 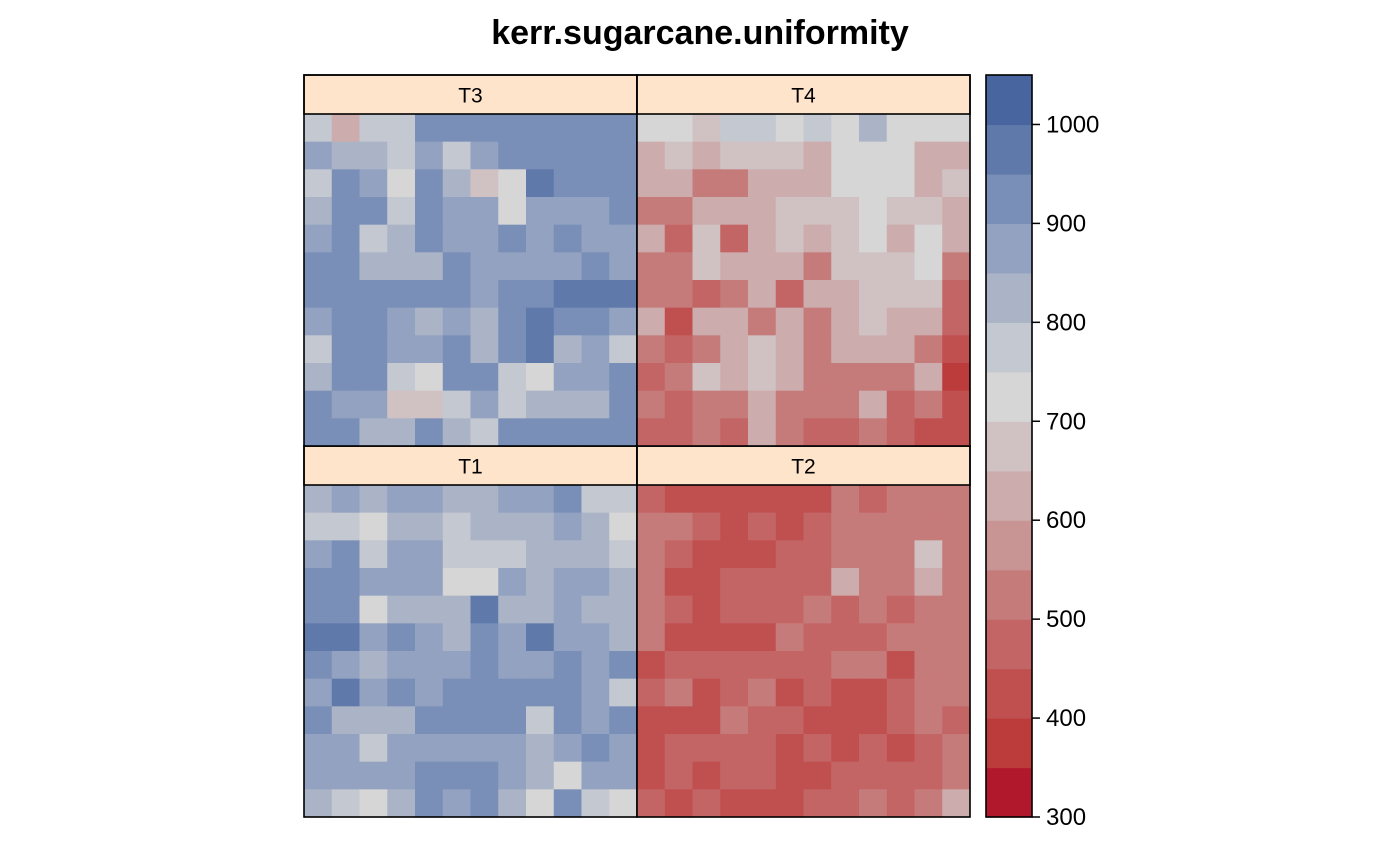 I want to click on colorbar-tick-label: 400, so click(x=1066, y=718).